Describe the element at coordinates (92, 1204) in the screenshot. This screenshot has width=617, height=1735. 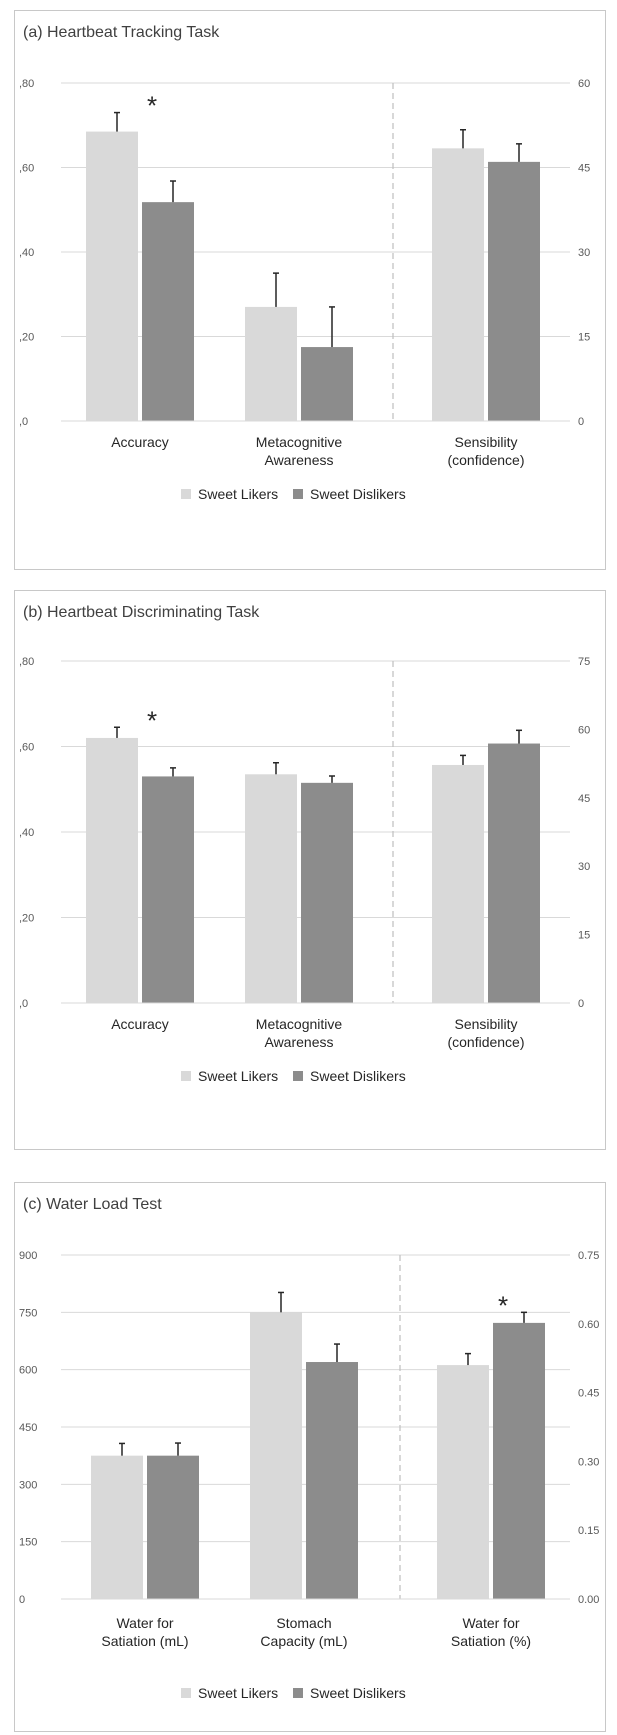
I see `chart-title: (c) Water Load Test` at that location.